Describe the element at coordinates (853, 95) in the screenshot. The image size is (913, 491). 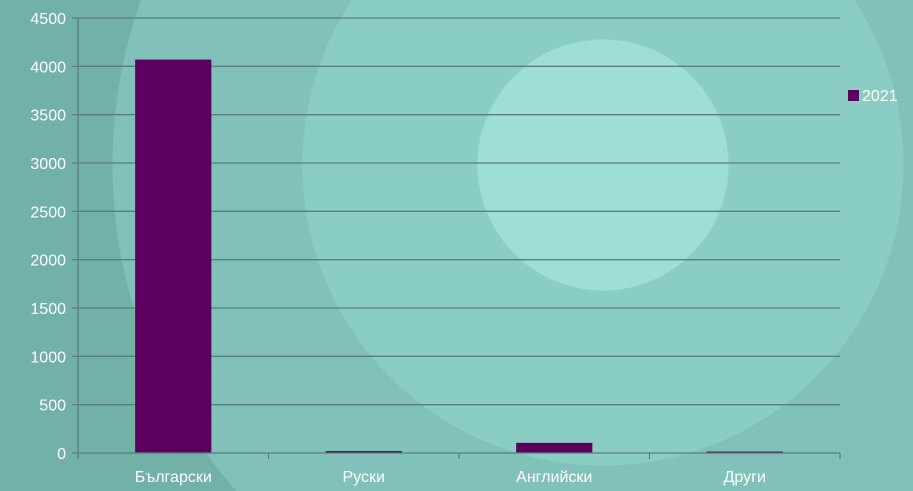
I see `legend-swatch` at that location.